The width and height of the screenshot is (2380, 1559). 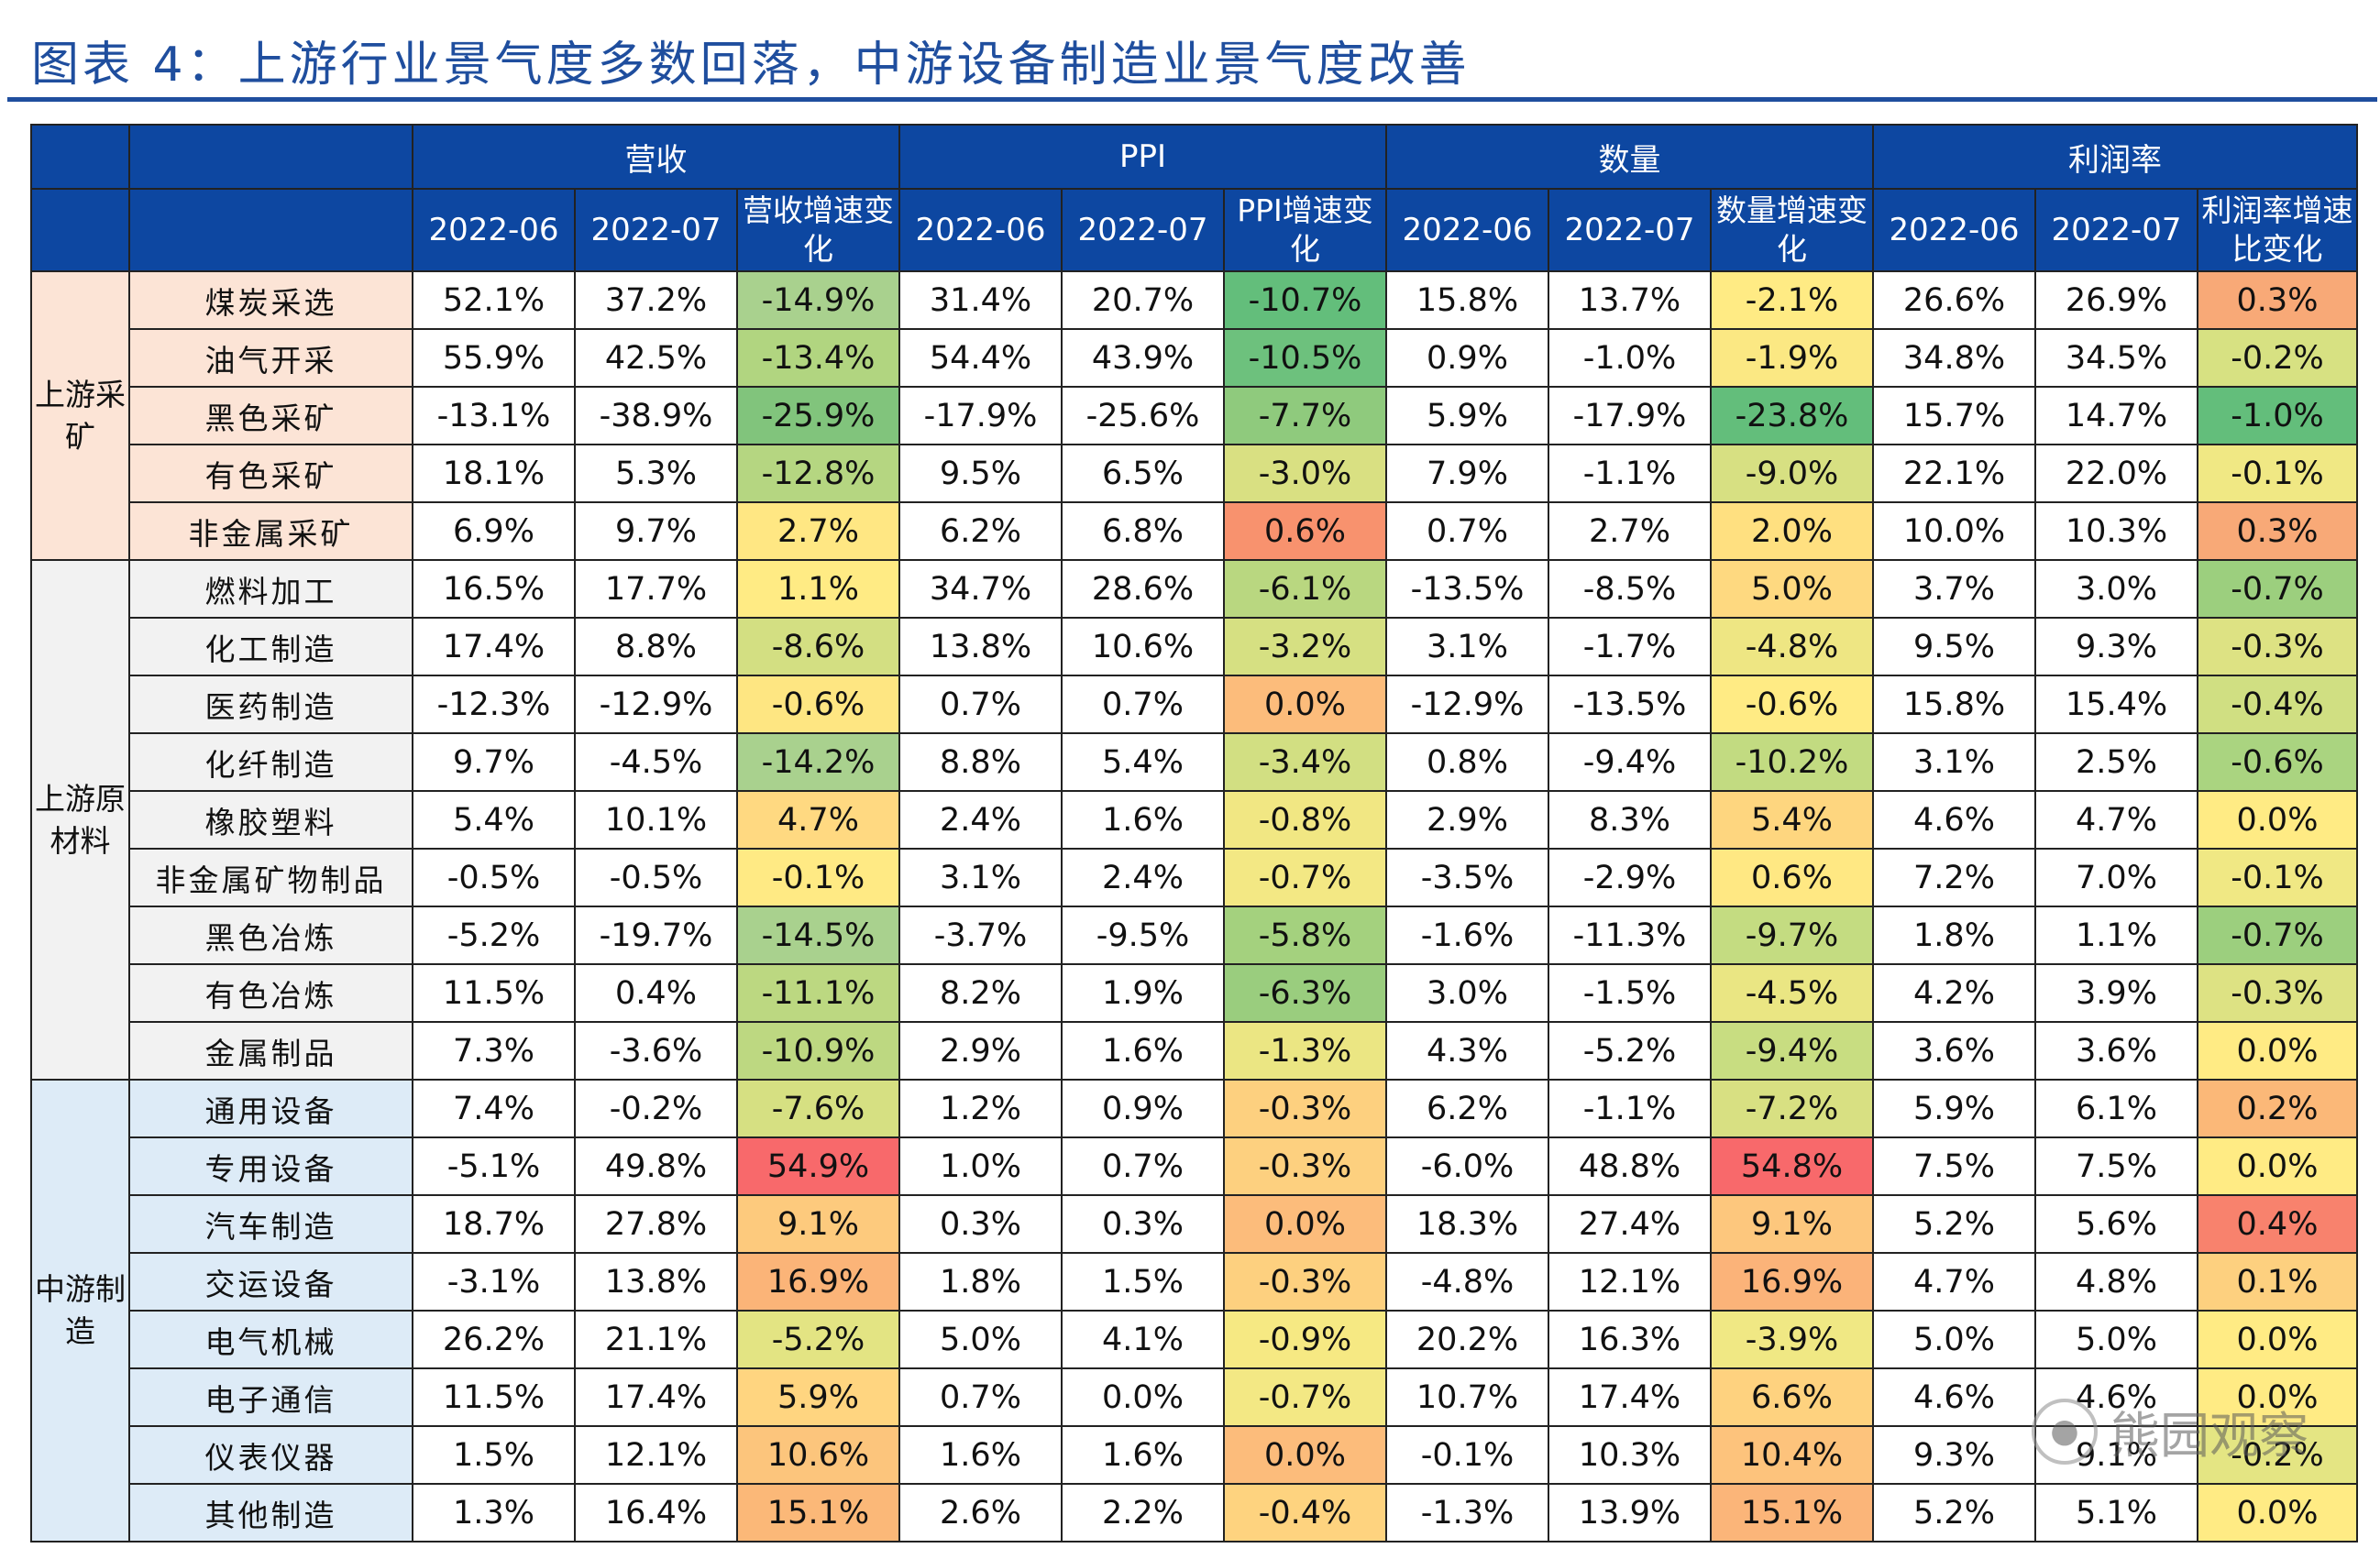 What do you see at coordinates (1467, 935) in the screenshot?
I see `value-cell: -1.6%` at bounding box center [1467, 935].